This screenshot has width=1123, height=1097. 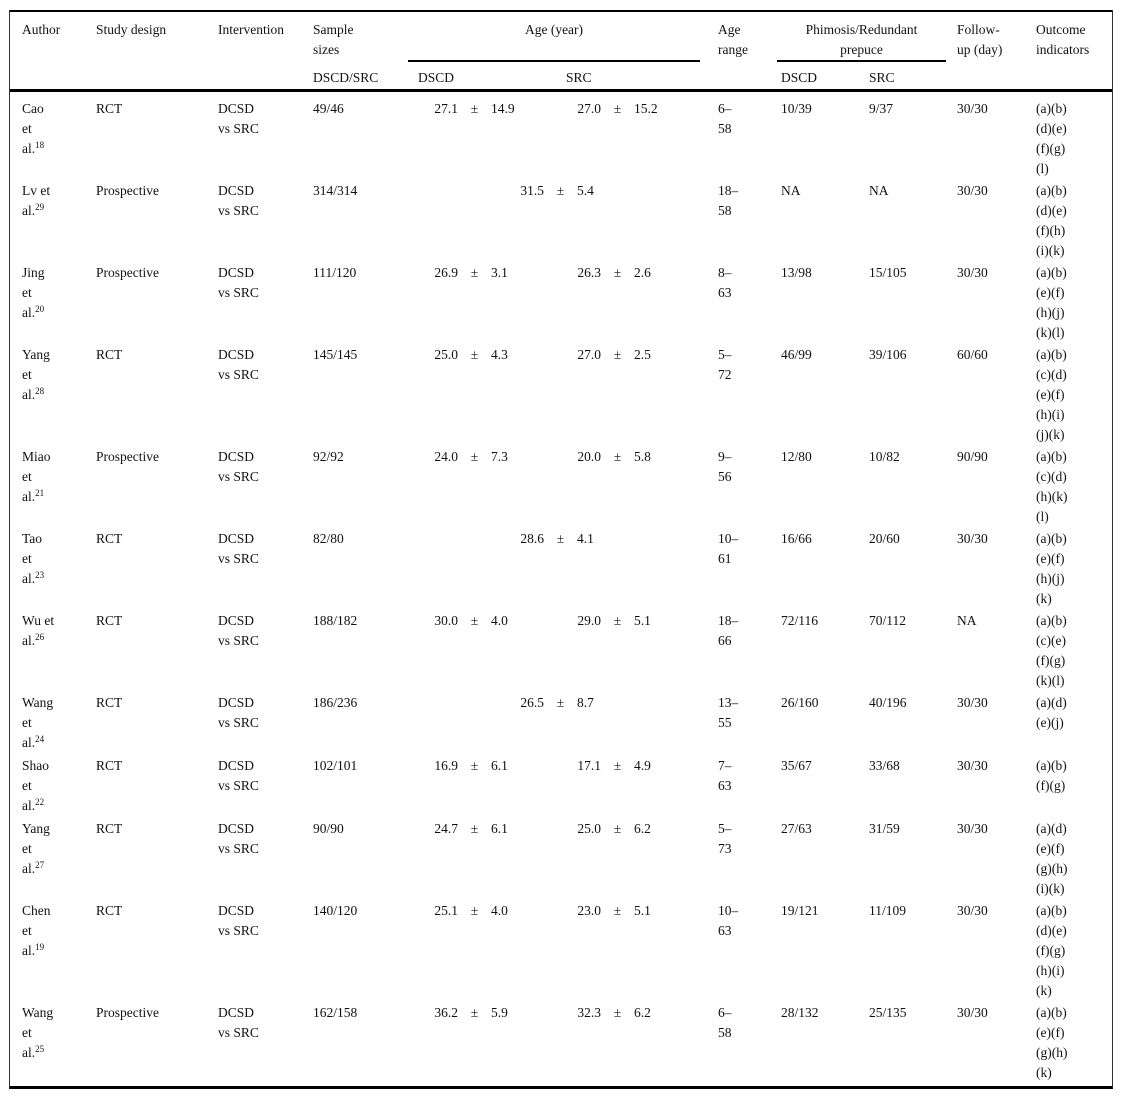 I want to click on age-range-cell: 7– 63, so click(x=725, y=775).